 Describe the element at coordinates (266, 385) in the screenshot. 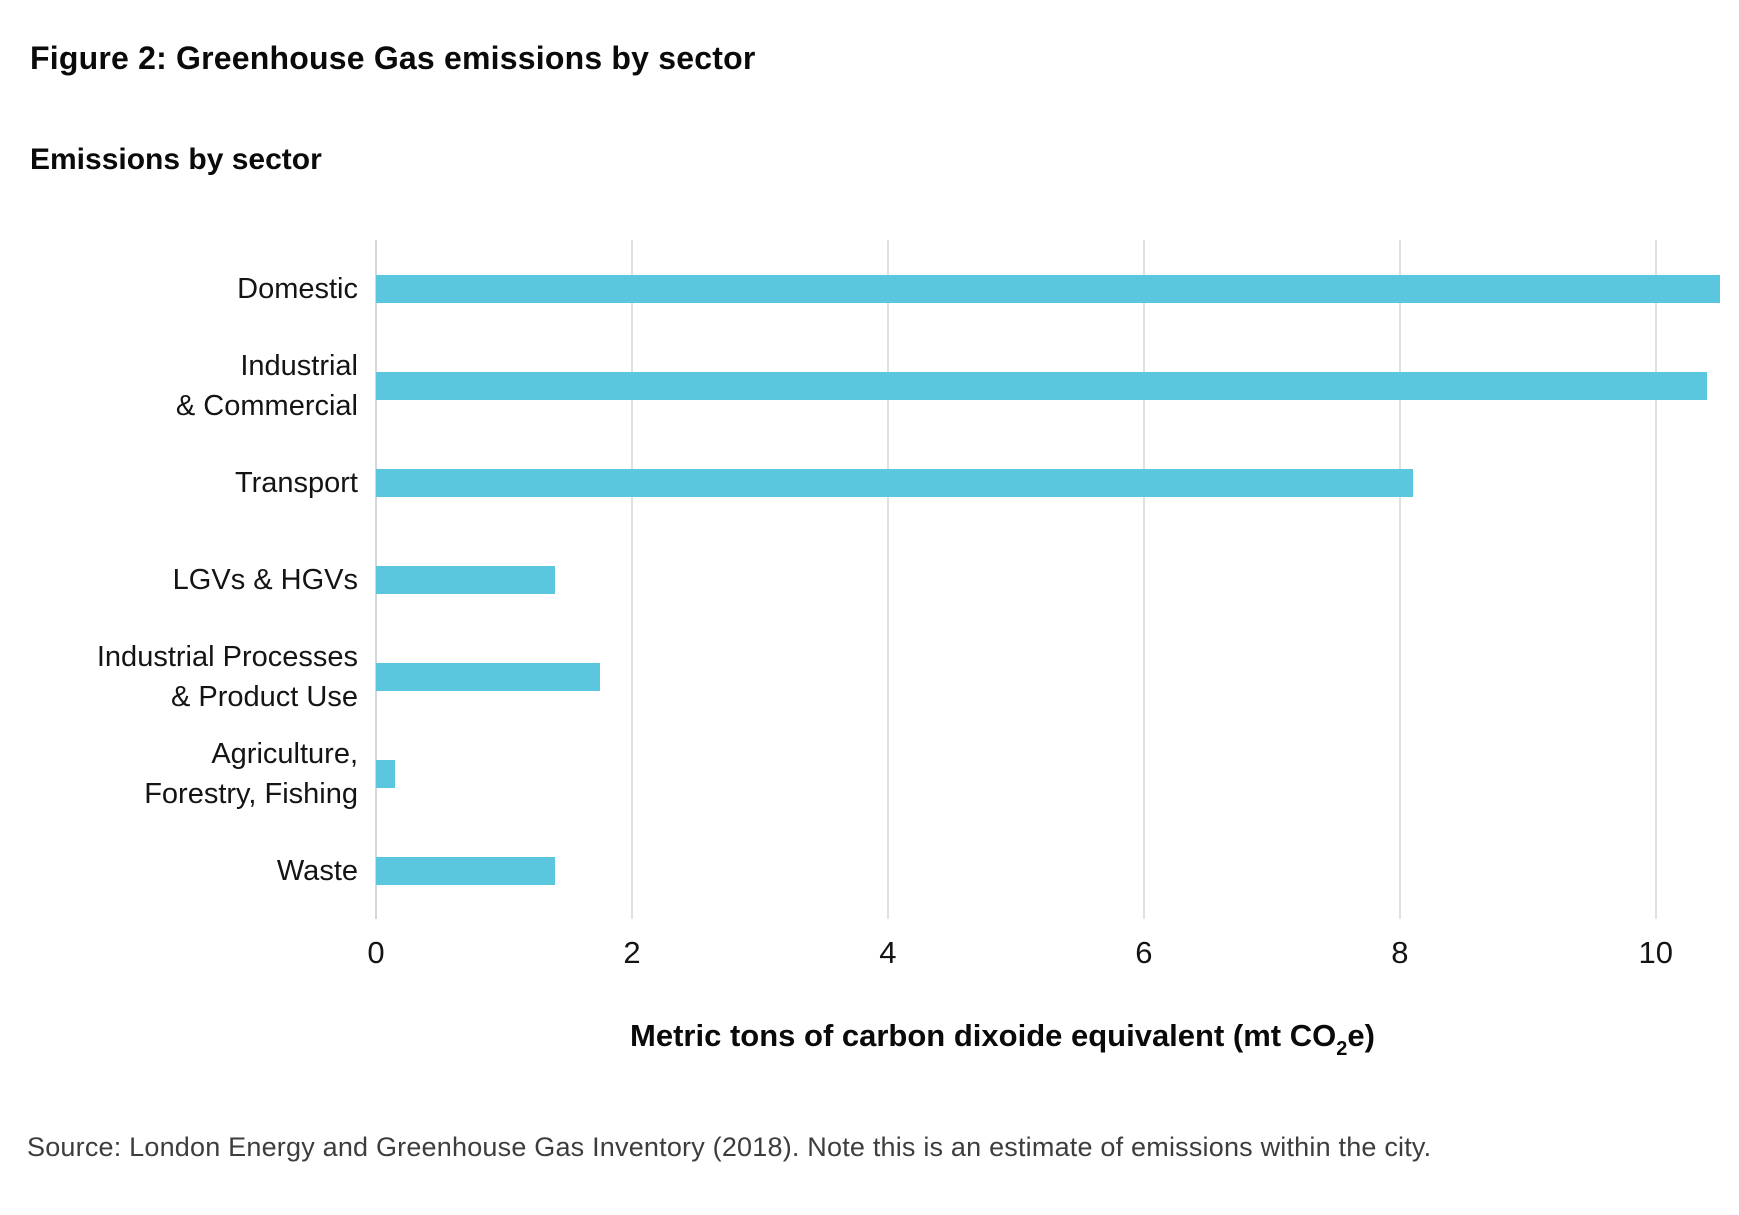

I see `category-label: Industrial & Commercial` at that location.